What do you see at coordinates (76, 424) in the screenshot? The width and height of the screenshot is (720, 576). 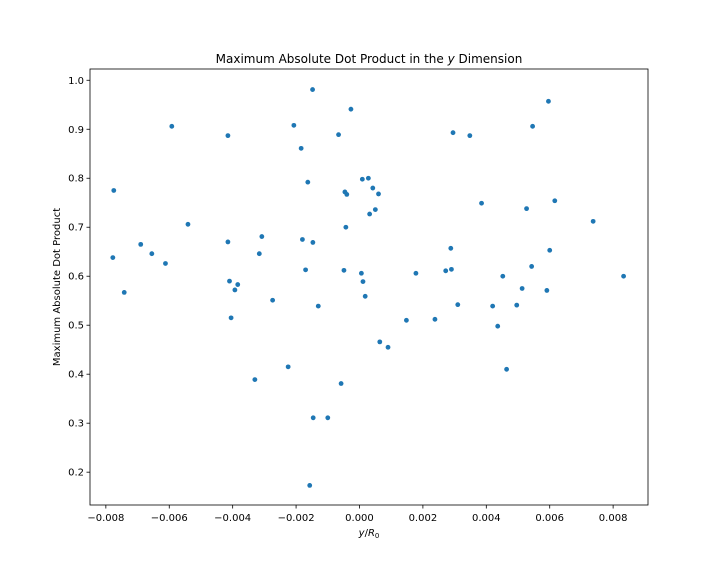 I see `y-tick-label: 0.3` at bounding box center [76, 424].